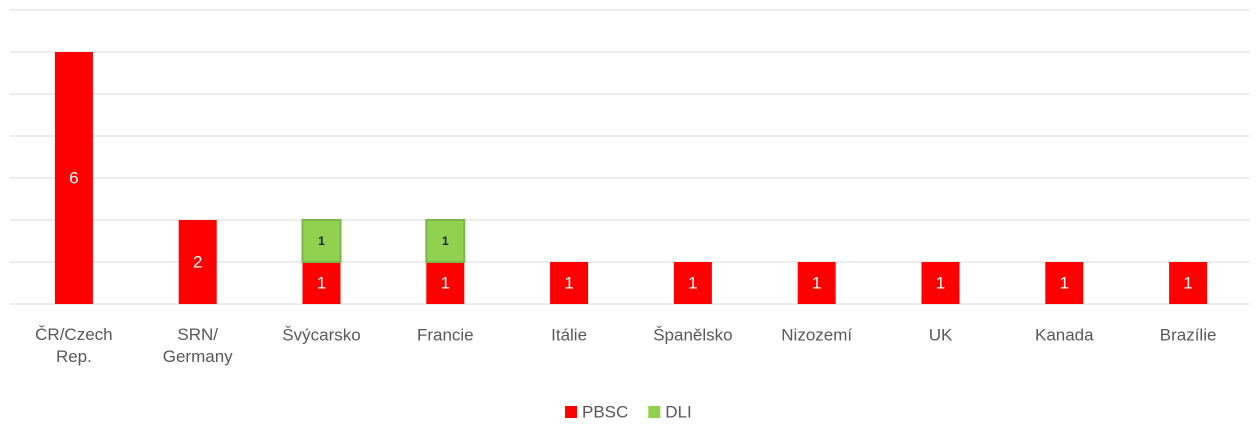  I want to click on x-tick-label: Brazílie, so click(1188, 334).